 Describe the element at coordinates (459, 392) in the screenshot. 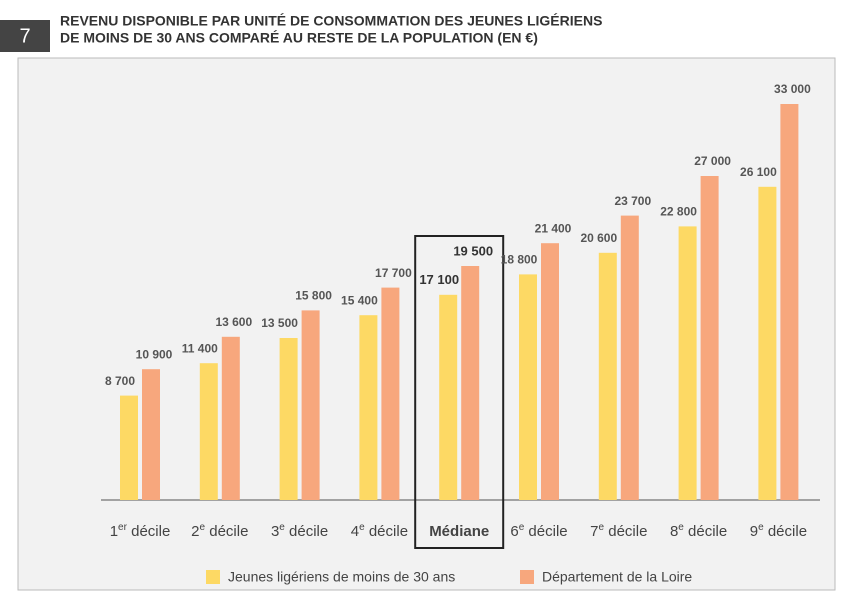

I see `highlight-box` at that location.